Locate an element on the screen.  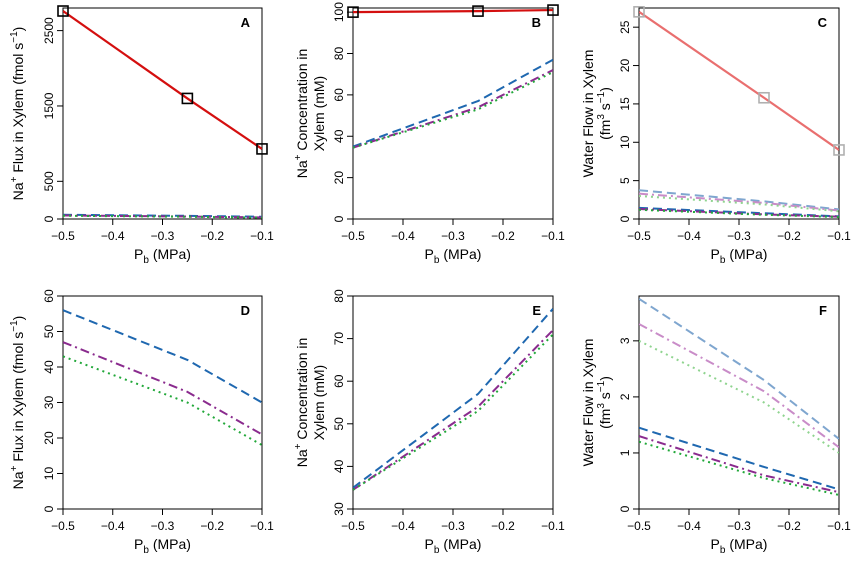
y-tick-label: 80 is located at coordinates (339, 54).